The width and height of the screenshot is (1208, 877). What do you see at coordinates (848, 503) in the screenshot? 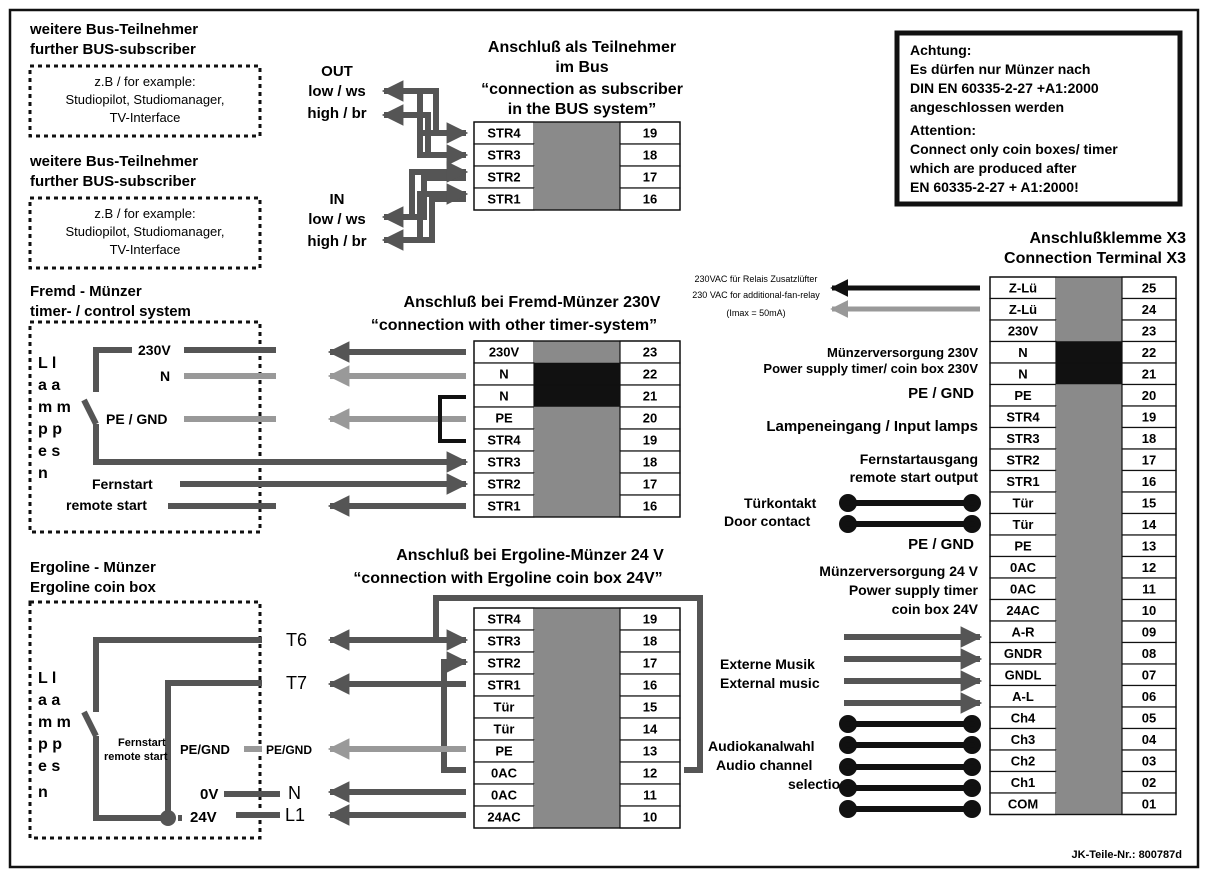
I see `x3-door-dot-1a` at bounding box center [848, 503].